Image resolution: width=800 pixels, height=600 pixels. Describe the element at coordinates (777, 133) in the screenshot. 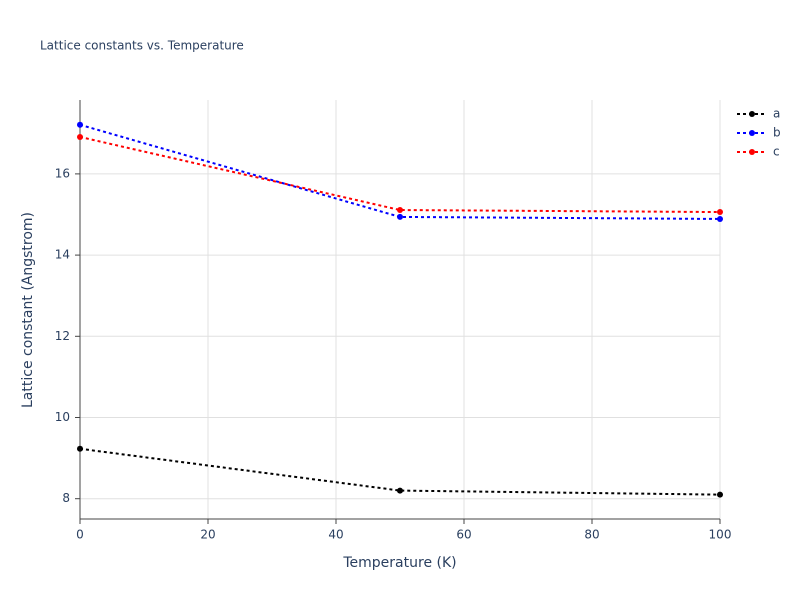

I see `legend-label: b` at that location.